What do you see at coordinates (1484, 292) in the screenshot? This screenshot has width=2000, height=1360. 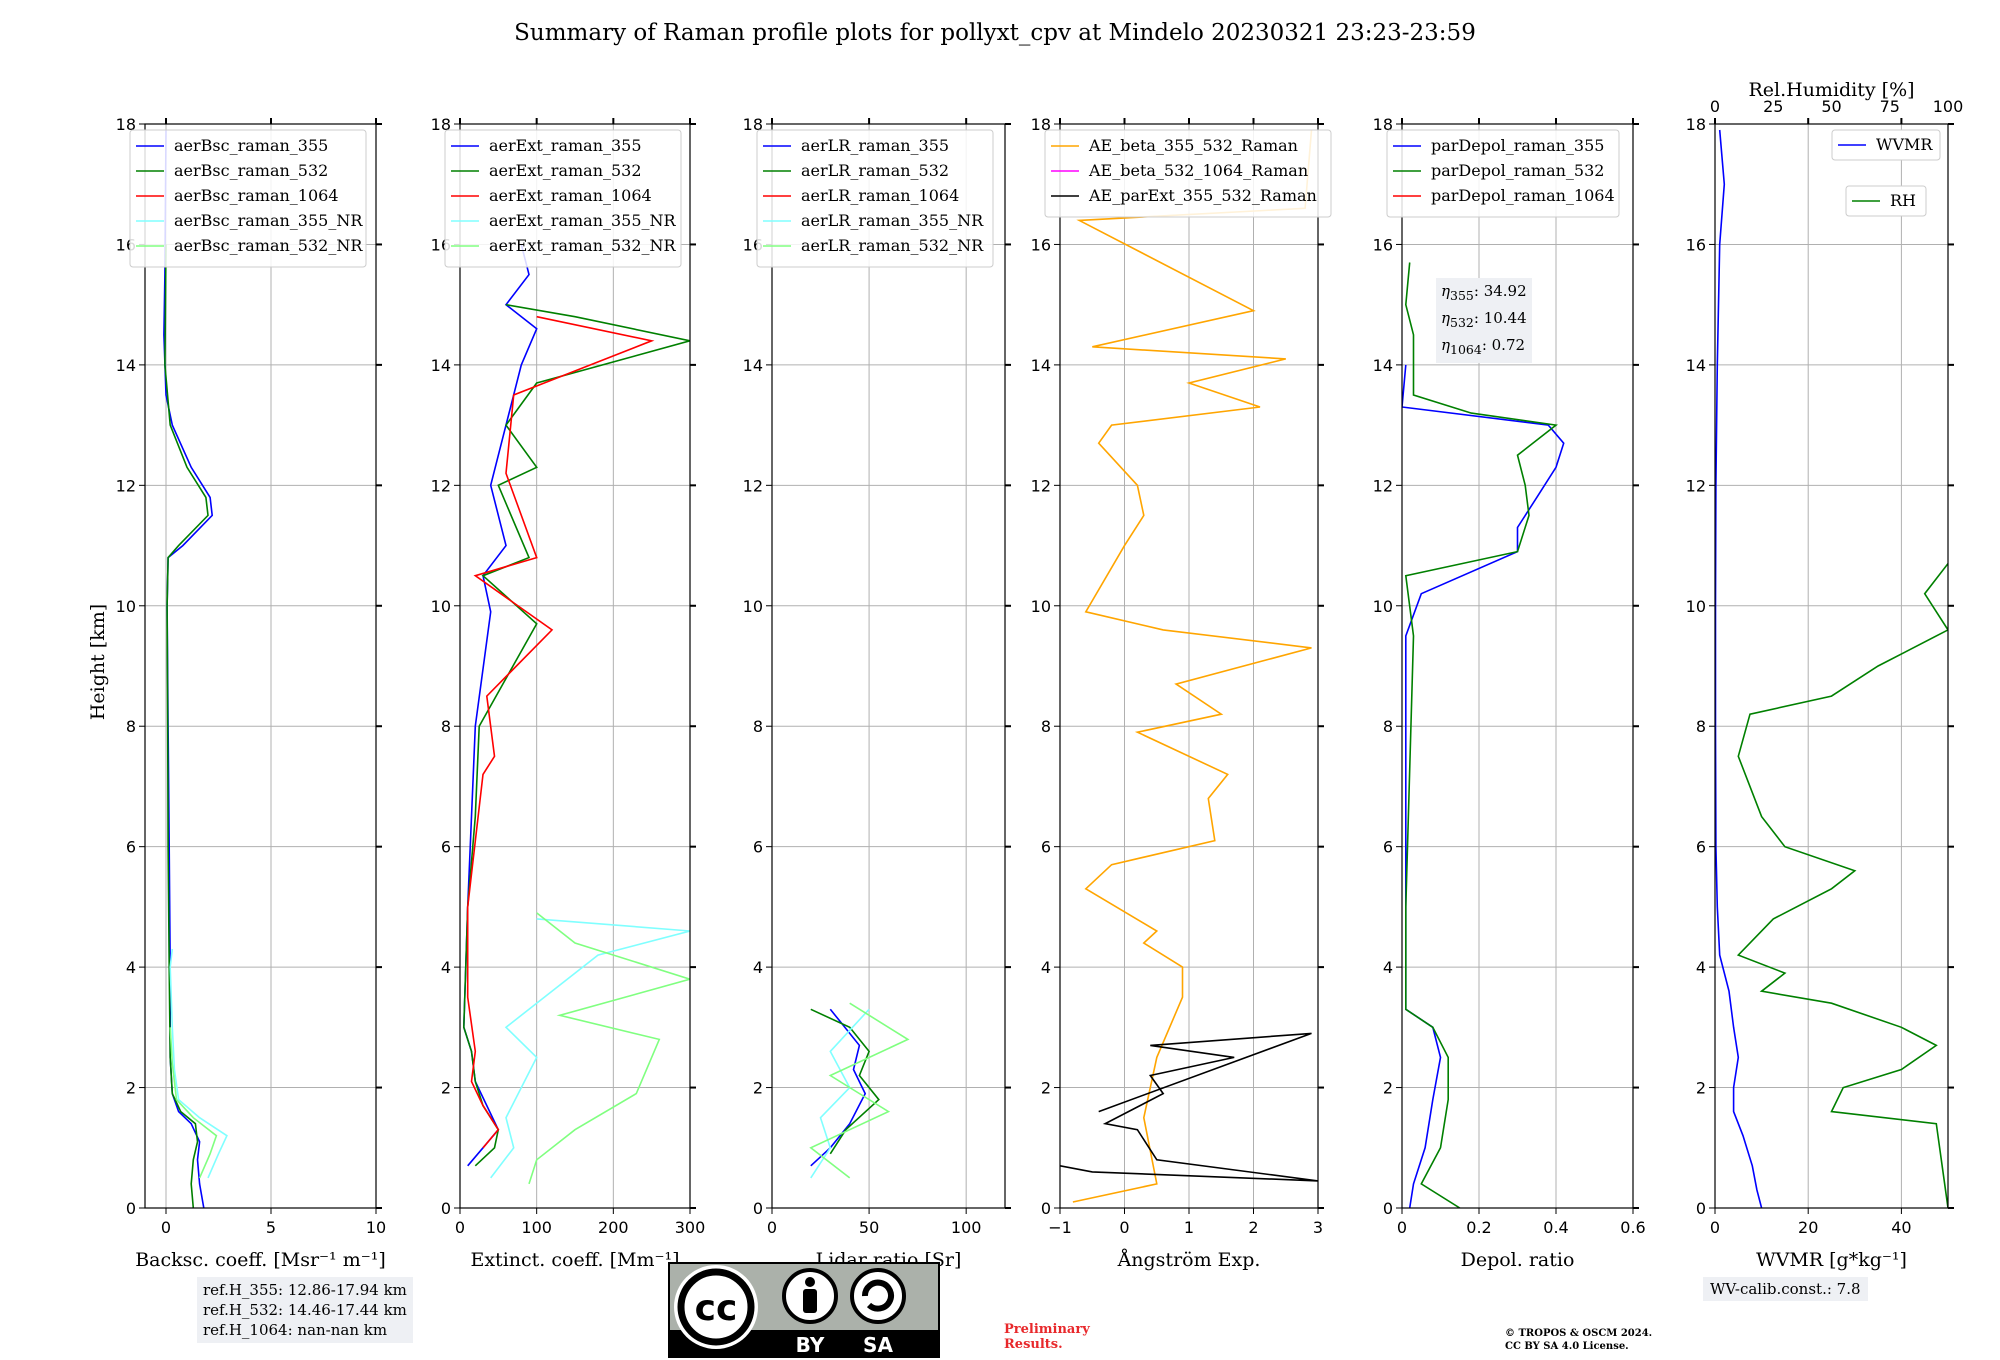 I see `eta-355: η355: 34.92` at bounding box center [1484, 292].